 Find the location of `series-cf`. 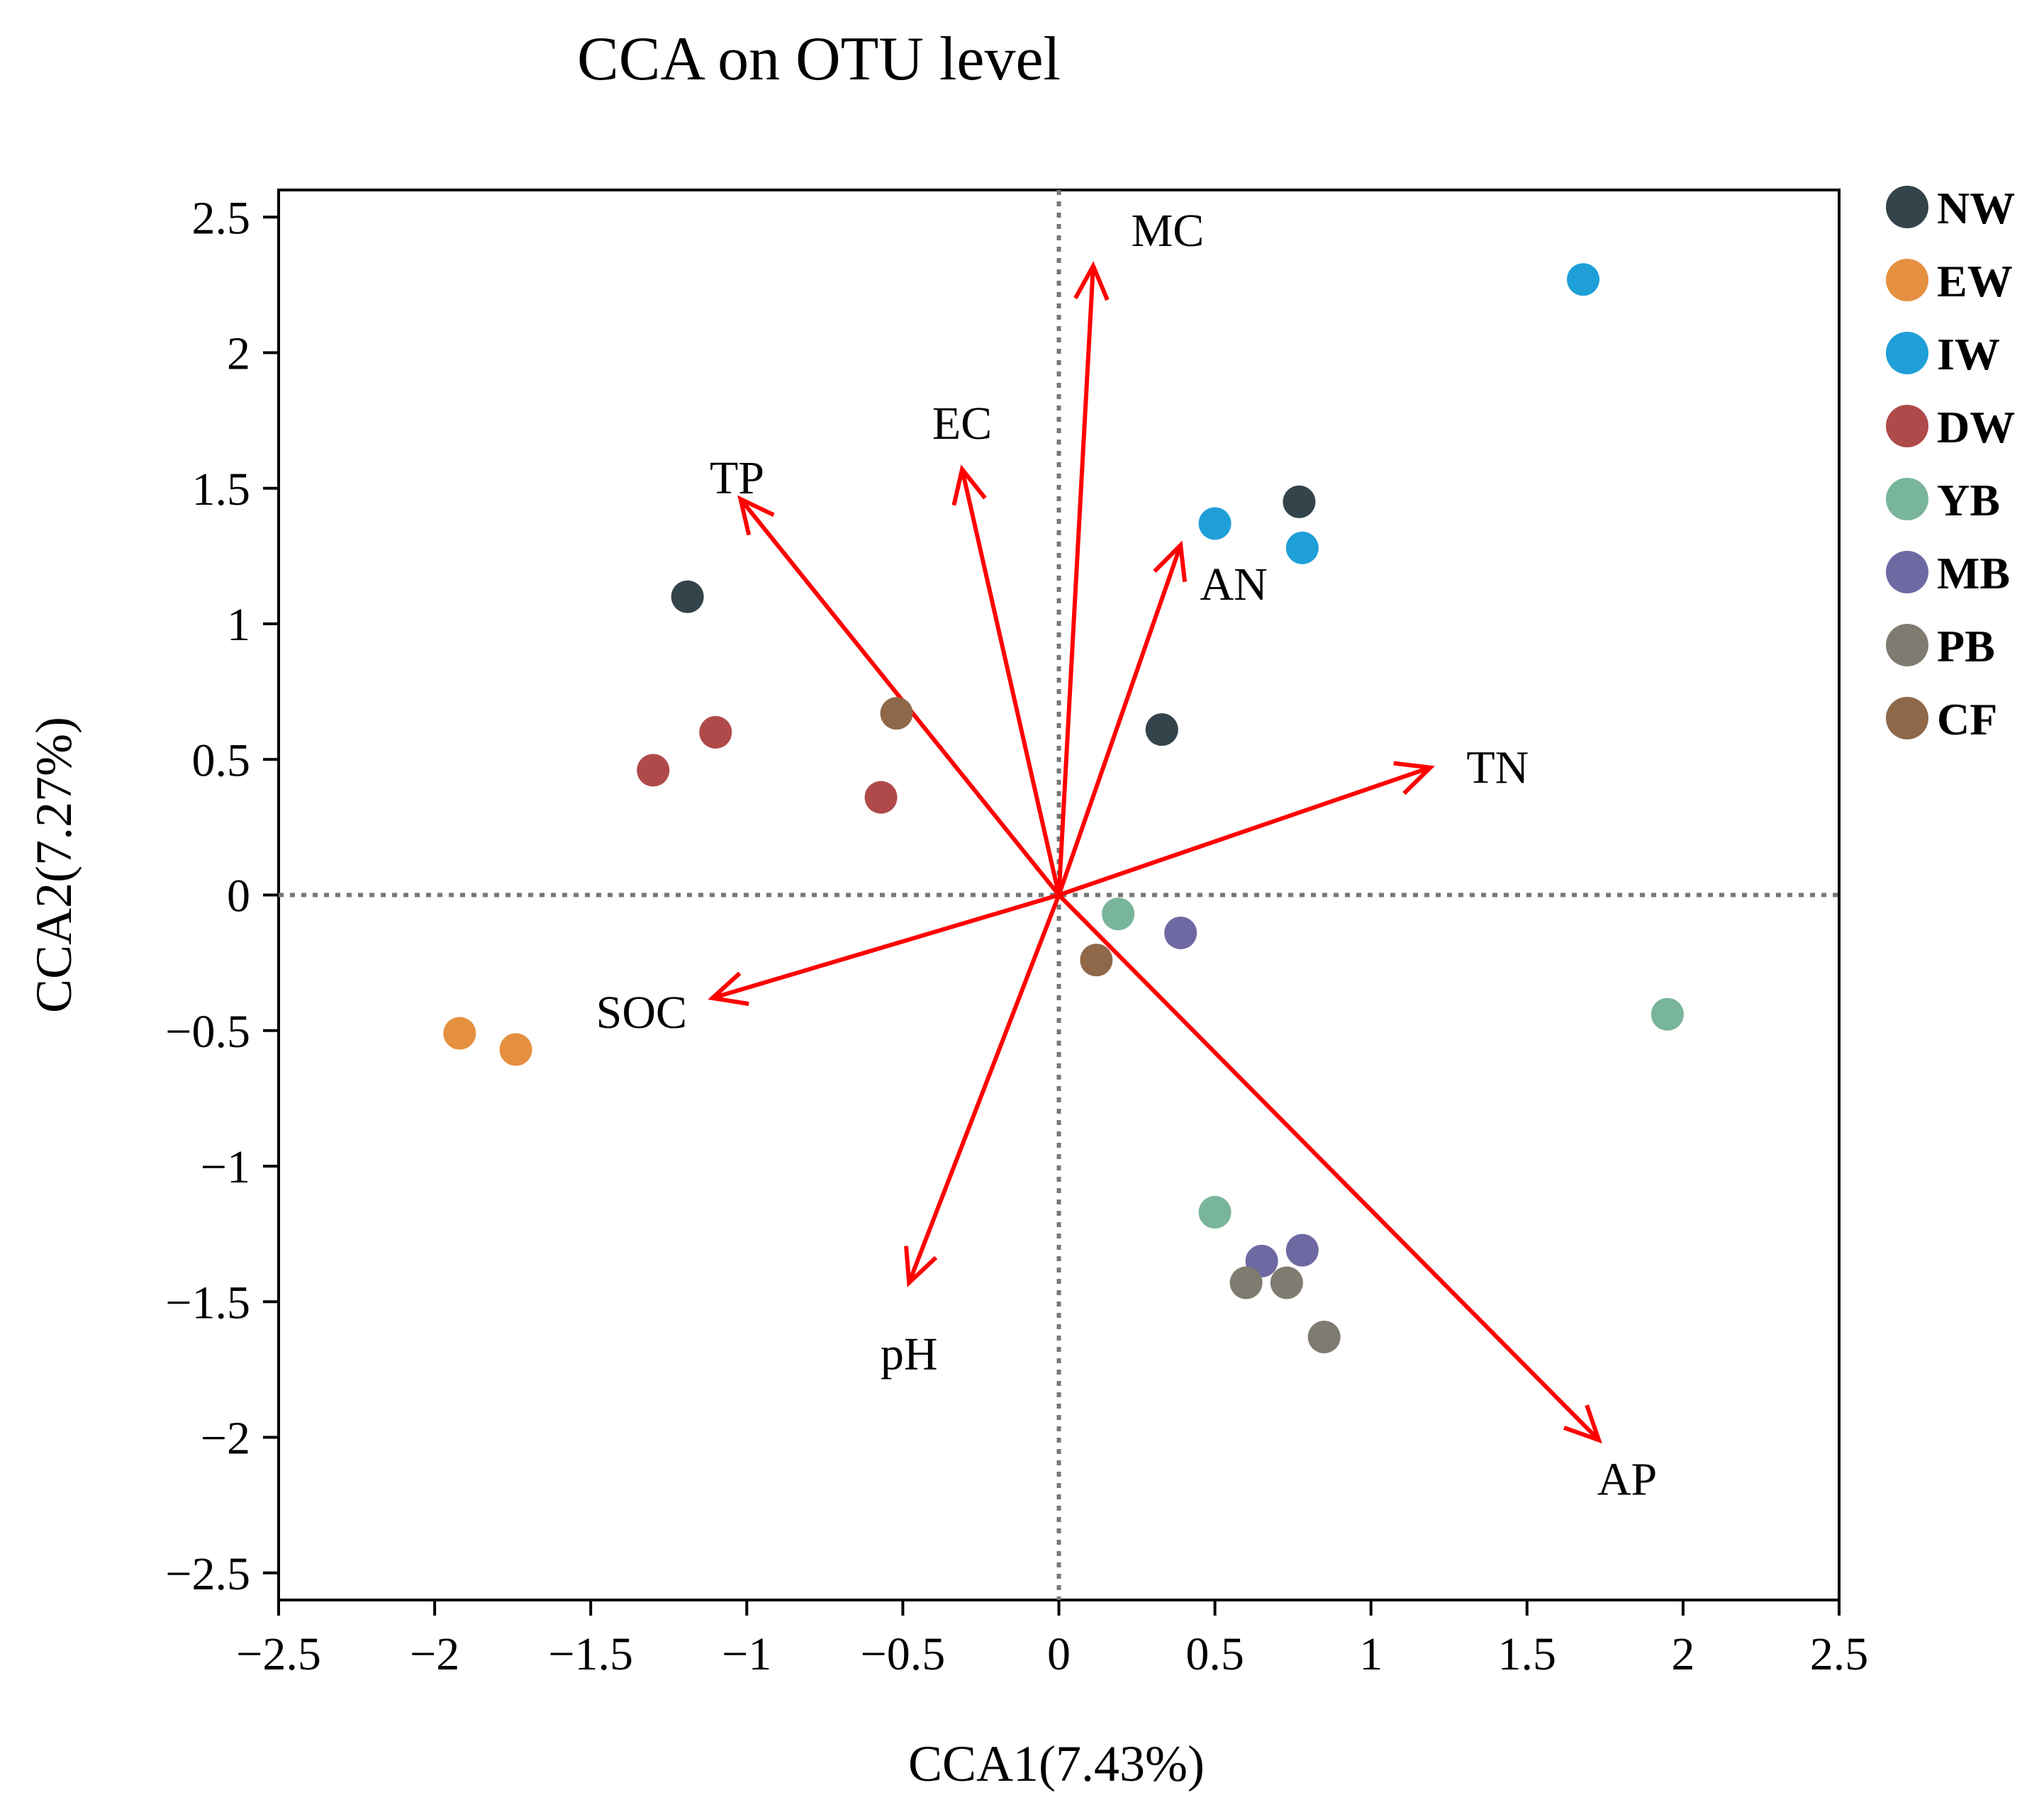

series-cf is located at coordinates (997, 837).